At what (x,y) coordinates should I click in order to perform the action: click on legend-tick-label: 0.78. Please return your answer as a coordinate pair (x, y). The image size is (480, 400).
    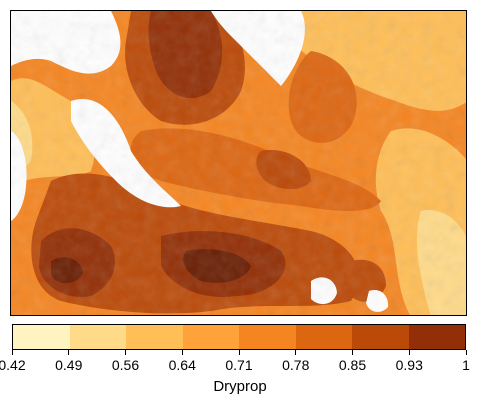
    Looking at the image, I should click on (296, 365).